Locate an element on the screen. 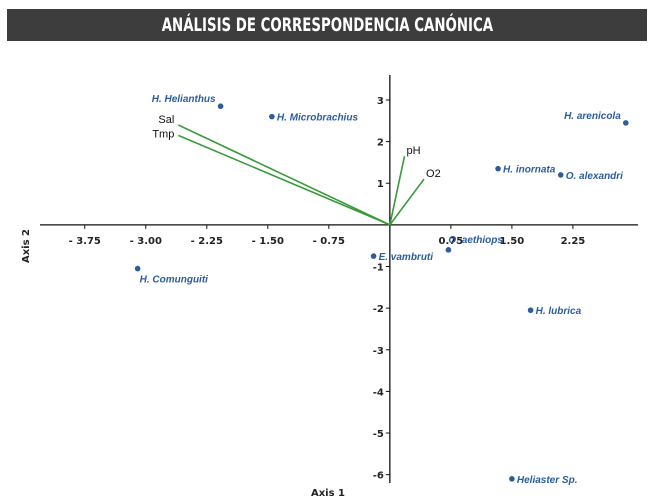 This screenshot has height=501, width=655. point-label-h-lubrica: H. lubrica is located at coordinates (559, 311).